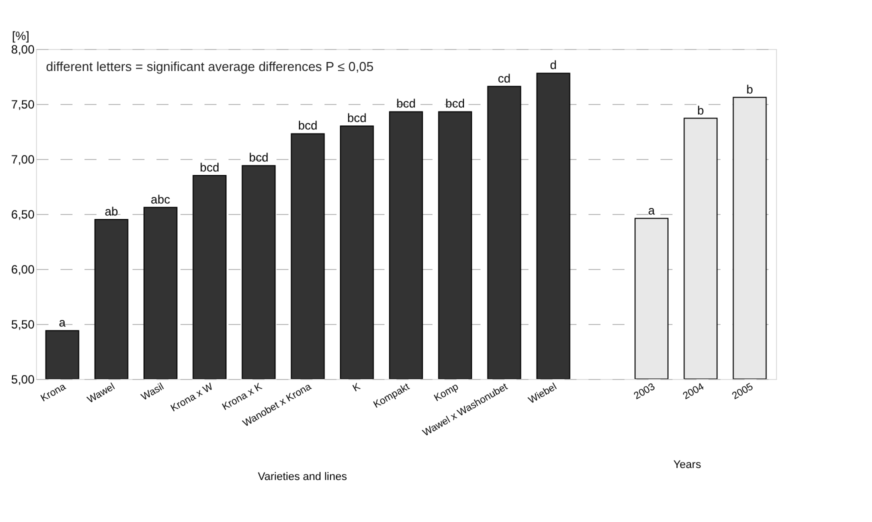 The width and height of the screenshot is (872, 522). What do you see at coordinates (23, 269) in the screenshot?
I see `y-tick-label: 6,00` at bounding box center [23, 269].